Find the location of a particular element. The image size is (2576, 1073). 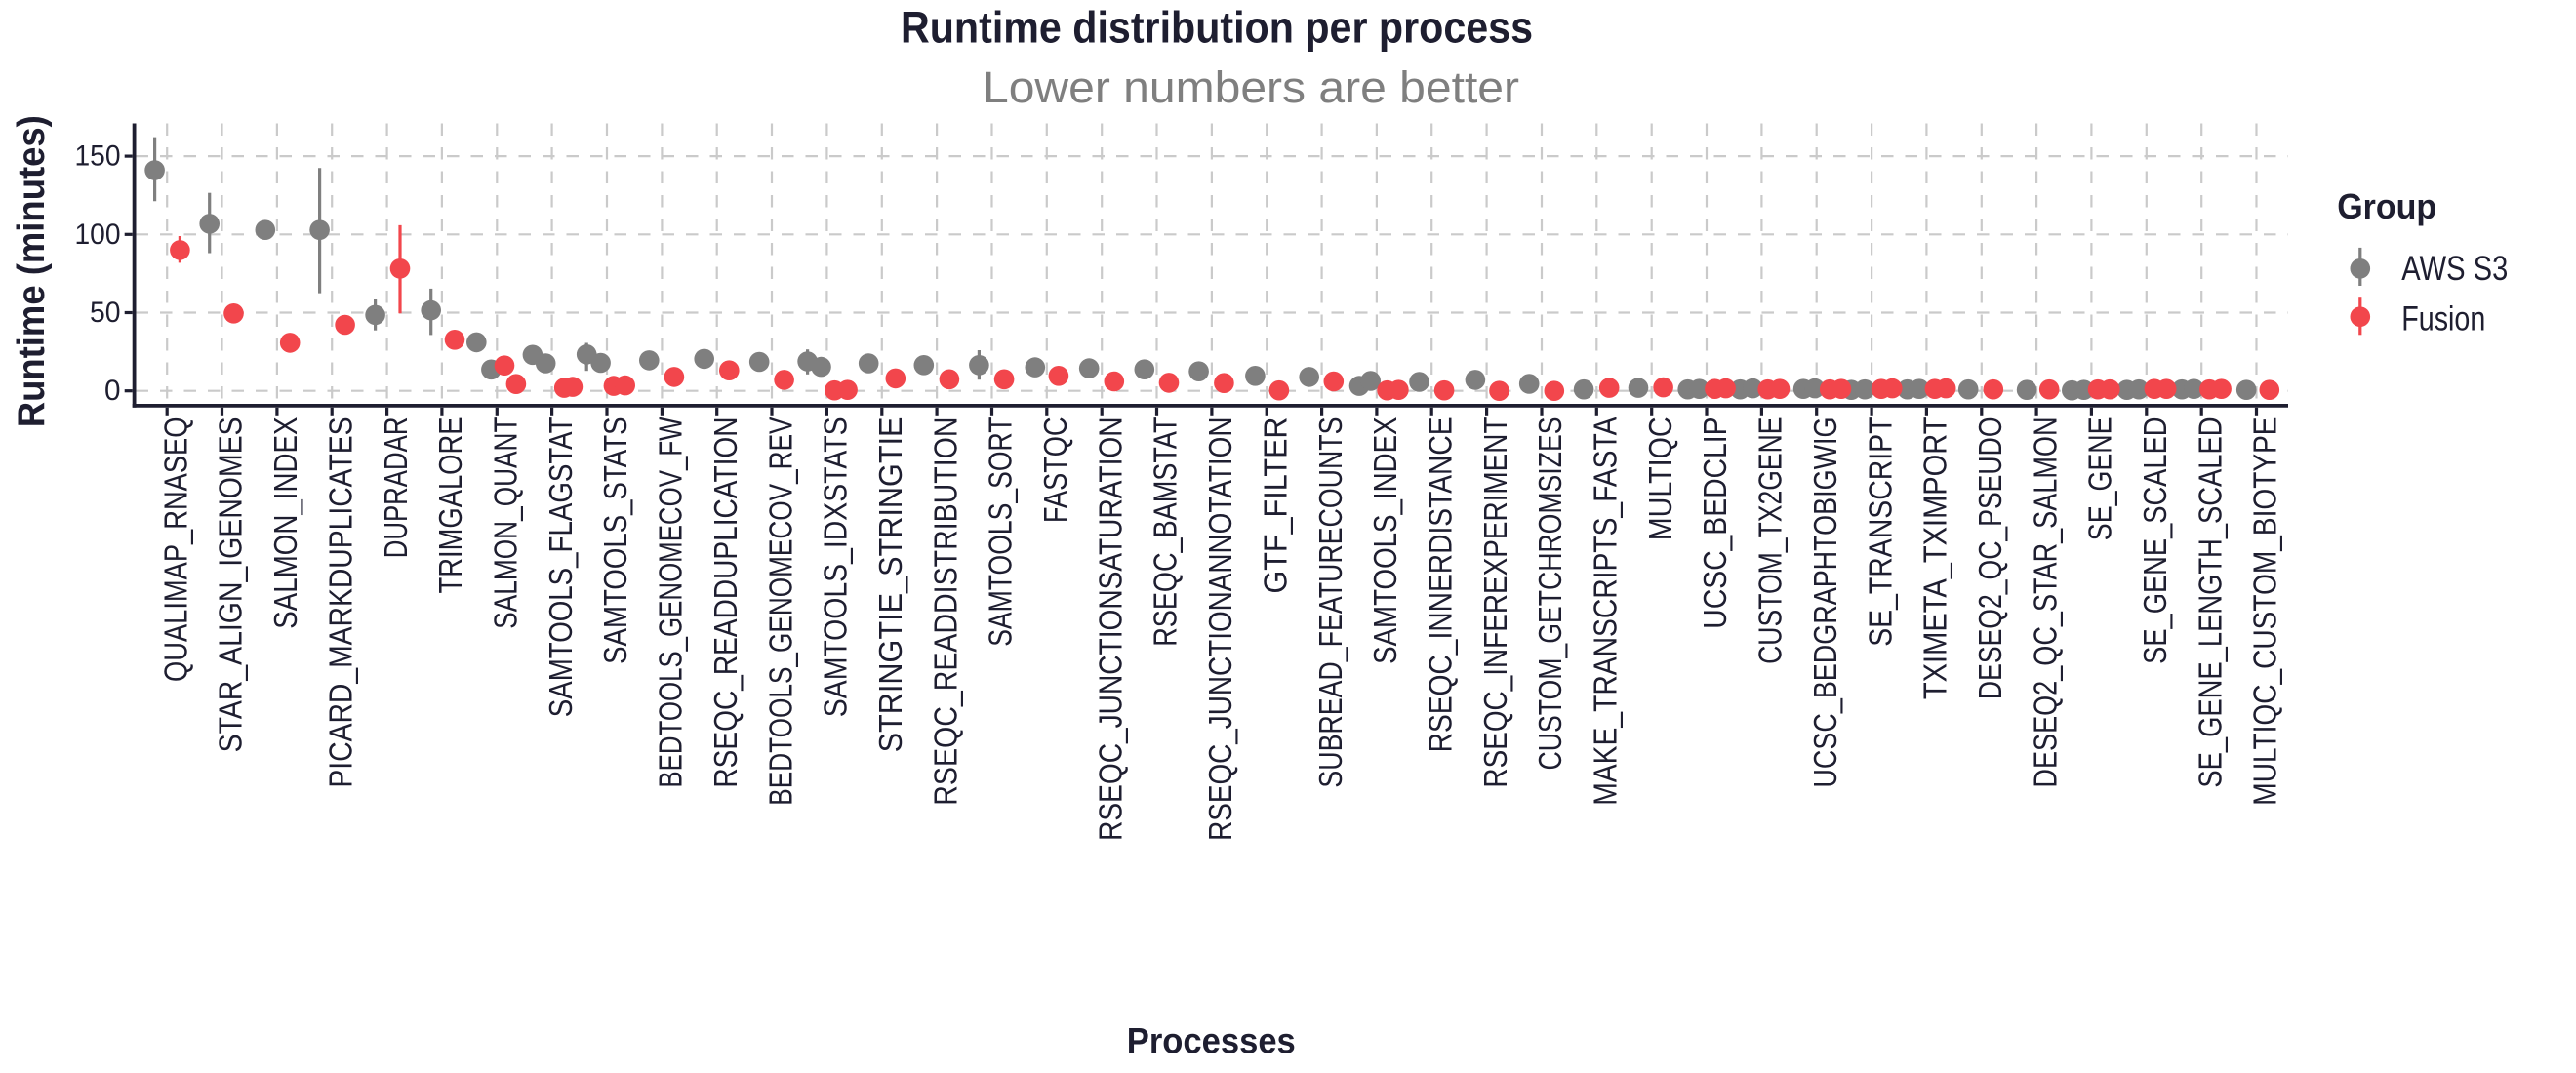

svg-text: Lower numbers are better is located at coordinates (1251, 87).